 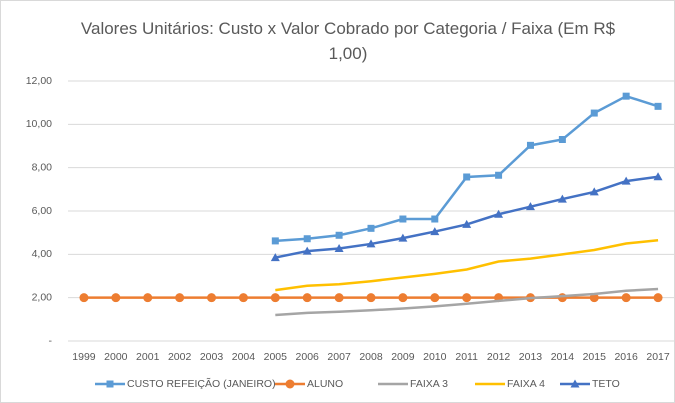 I want to click on y-tick-label: 4,00, so click(x=42, y=254).